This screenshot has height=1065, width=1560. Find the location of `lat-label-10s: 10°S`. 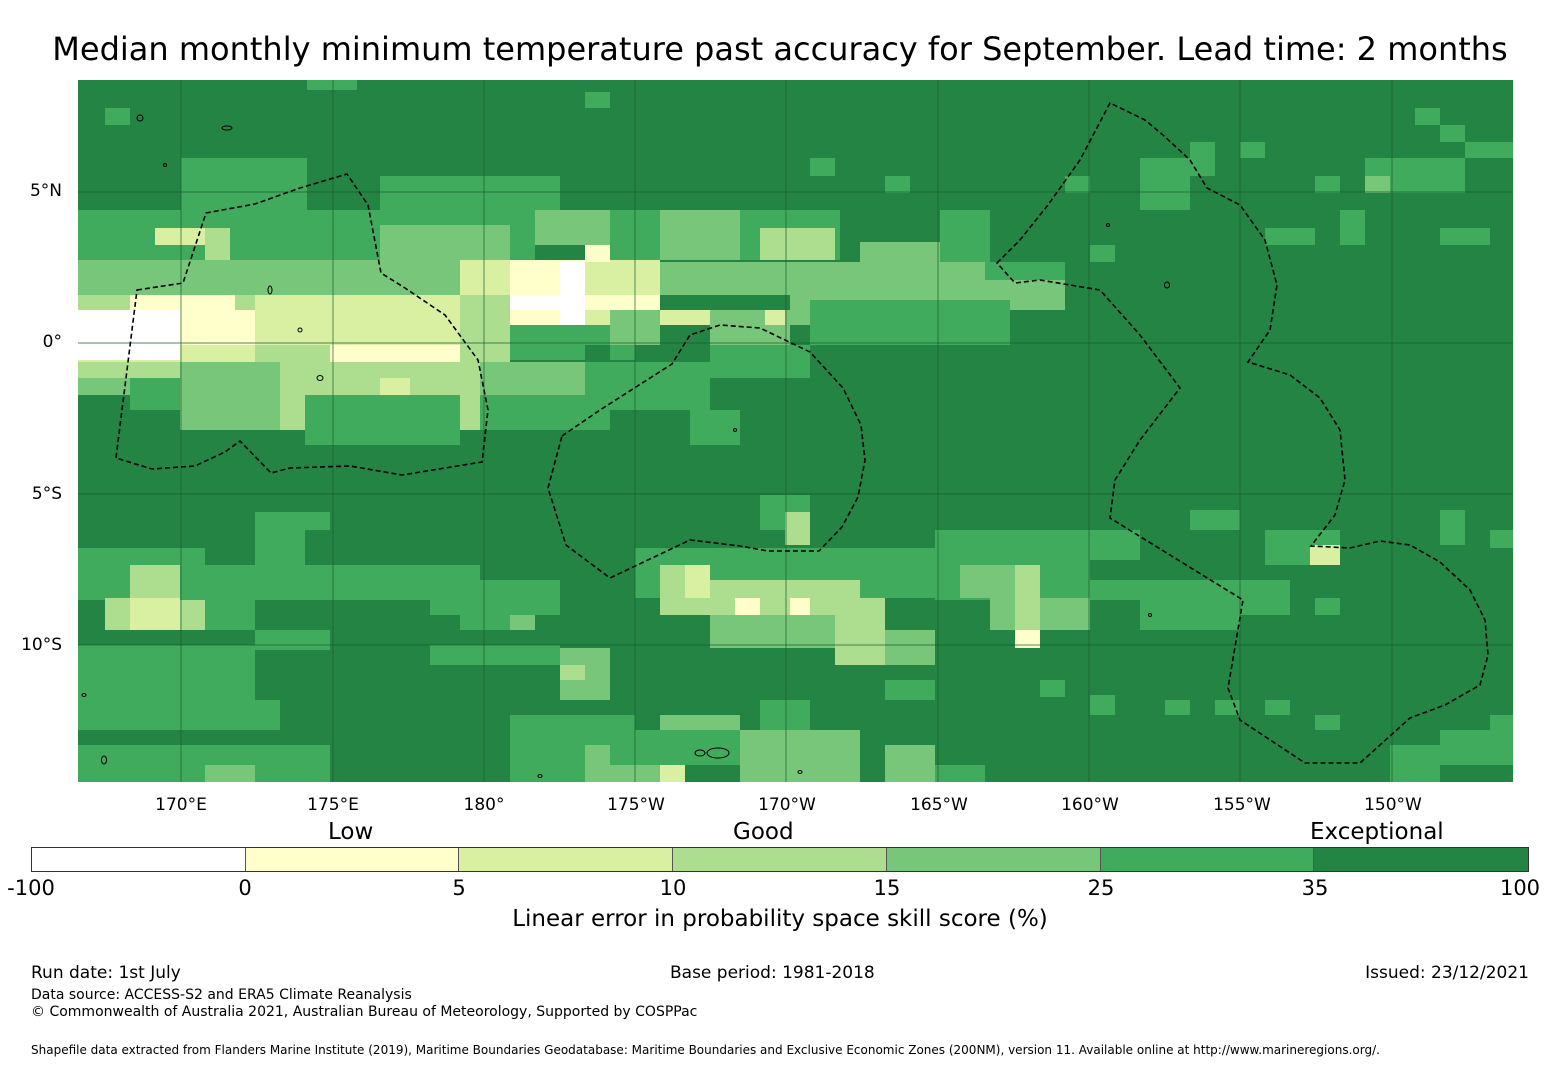

lat-label-10s: 10°S is located at coordinates (41, 645).